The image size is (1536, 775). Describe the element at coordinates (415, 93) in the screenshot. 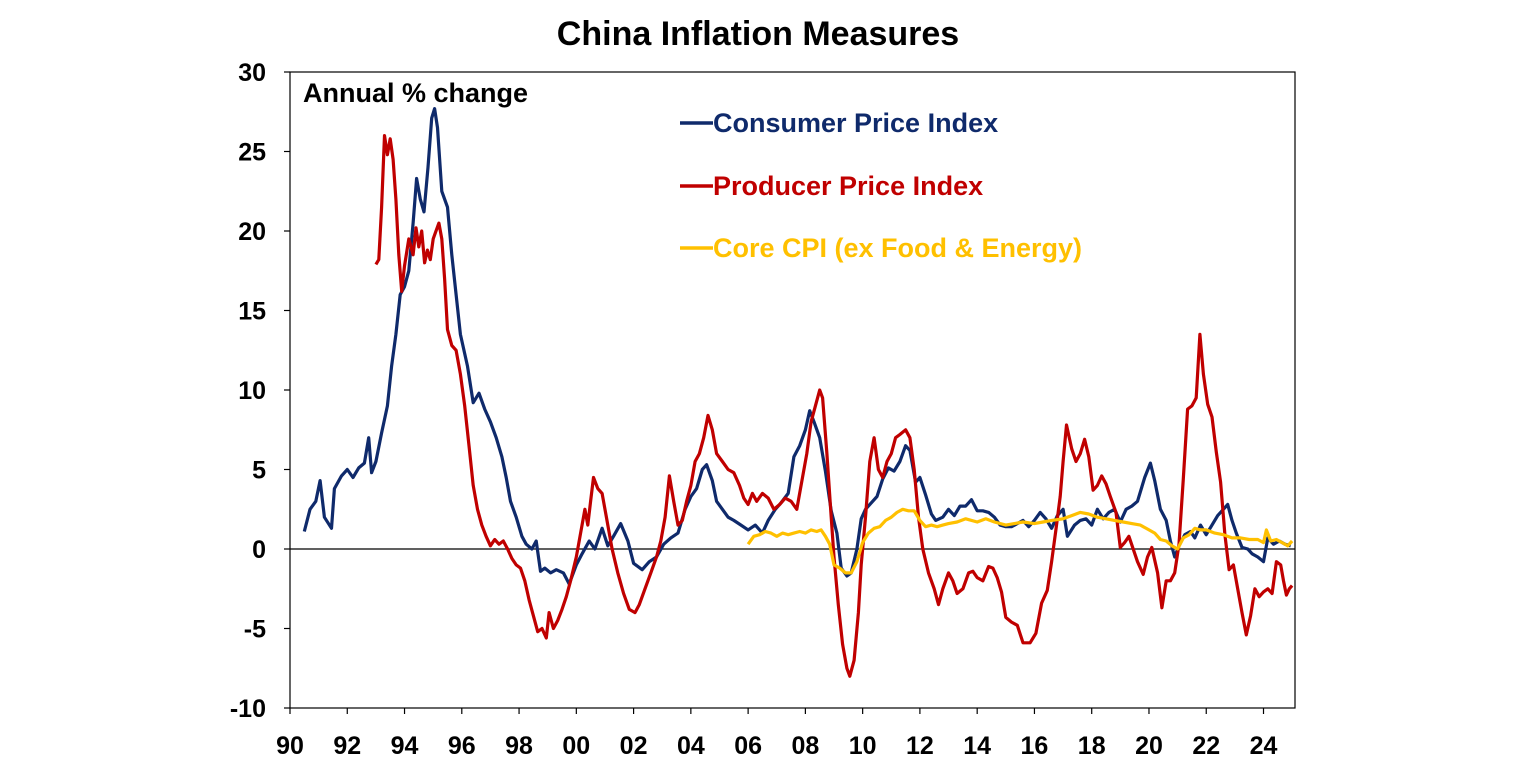

I see `units-label: Annual % change` at that location.